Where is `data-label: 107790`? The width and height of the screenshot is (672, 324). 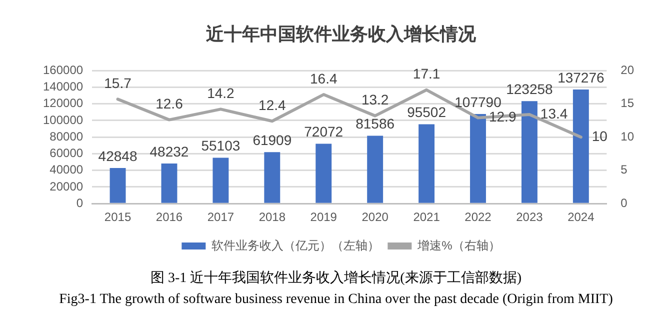 data-label: 107790 is located at coordinates (478, 102).